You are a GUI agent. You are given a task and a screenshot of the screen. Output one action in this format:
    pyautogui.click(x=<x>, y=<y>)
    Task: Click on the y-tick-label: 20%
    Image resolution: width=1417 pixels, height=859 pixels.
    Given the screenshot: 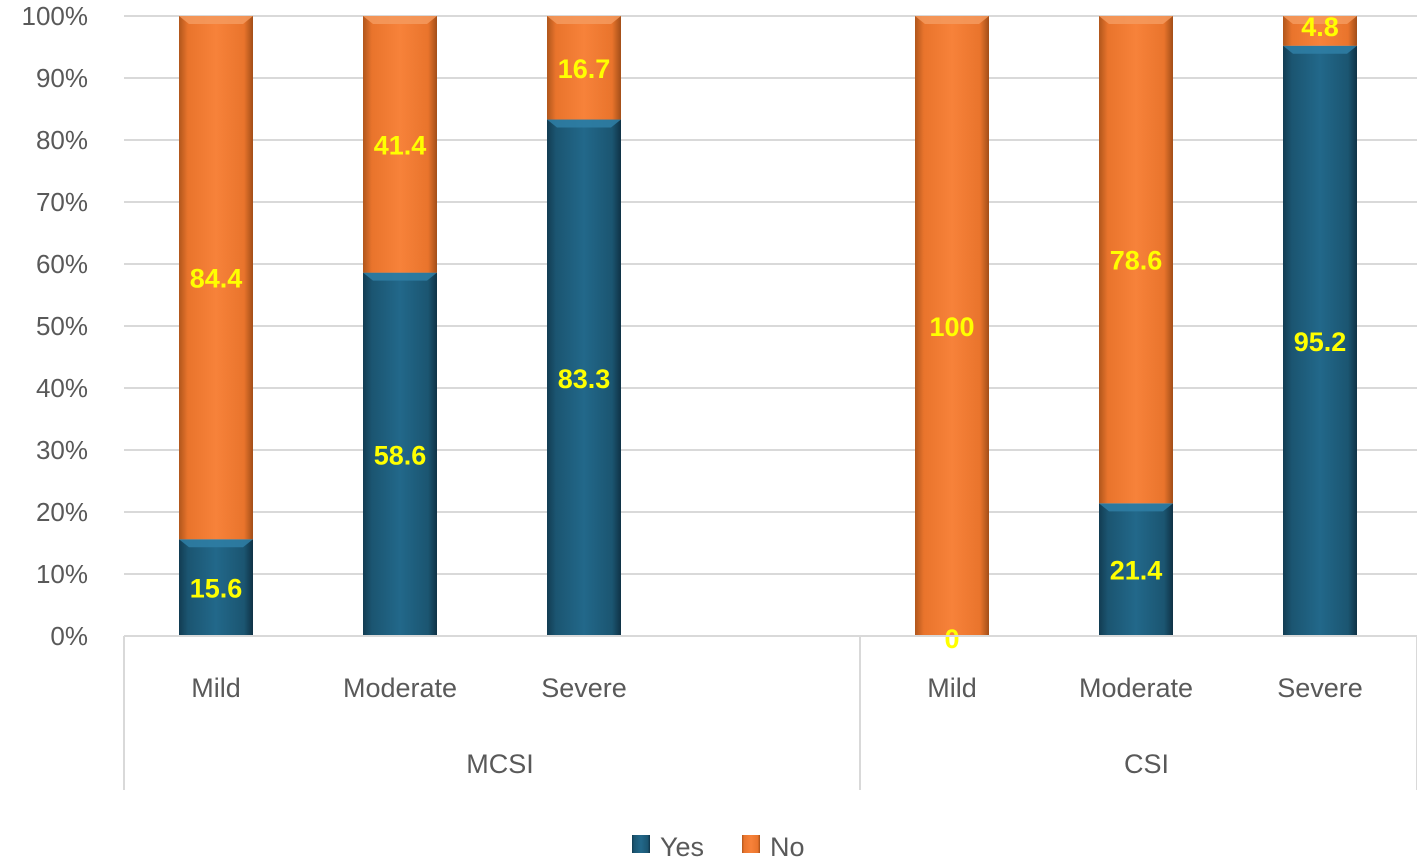 What is the action you would take?
    pyautogui.click(x=62, y=512)
    